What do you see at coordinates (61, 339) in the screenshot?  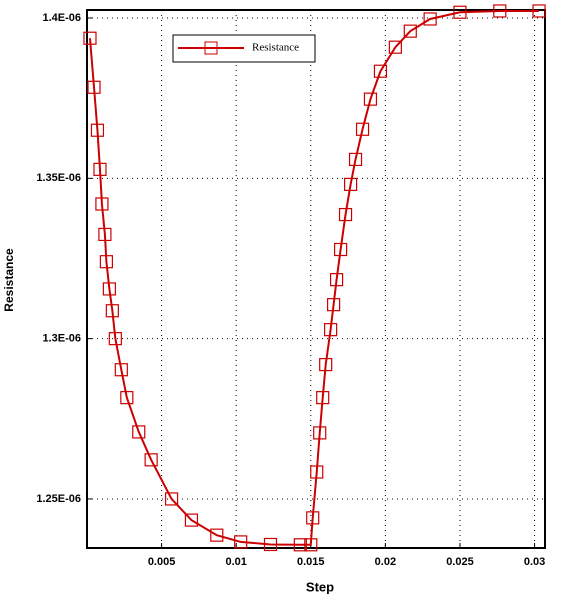 I see `y-tick-label: 1.3E-06` at bounding box center [61, 339].